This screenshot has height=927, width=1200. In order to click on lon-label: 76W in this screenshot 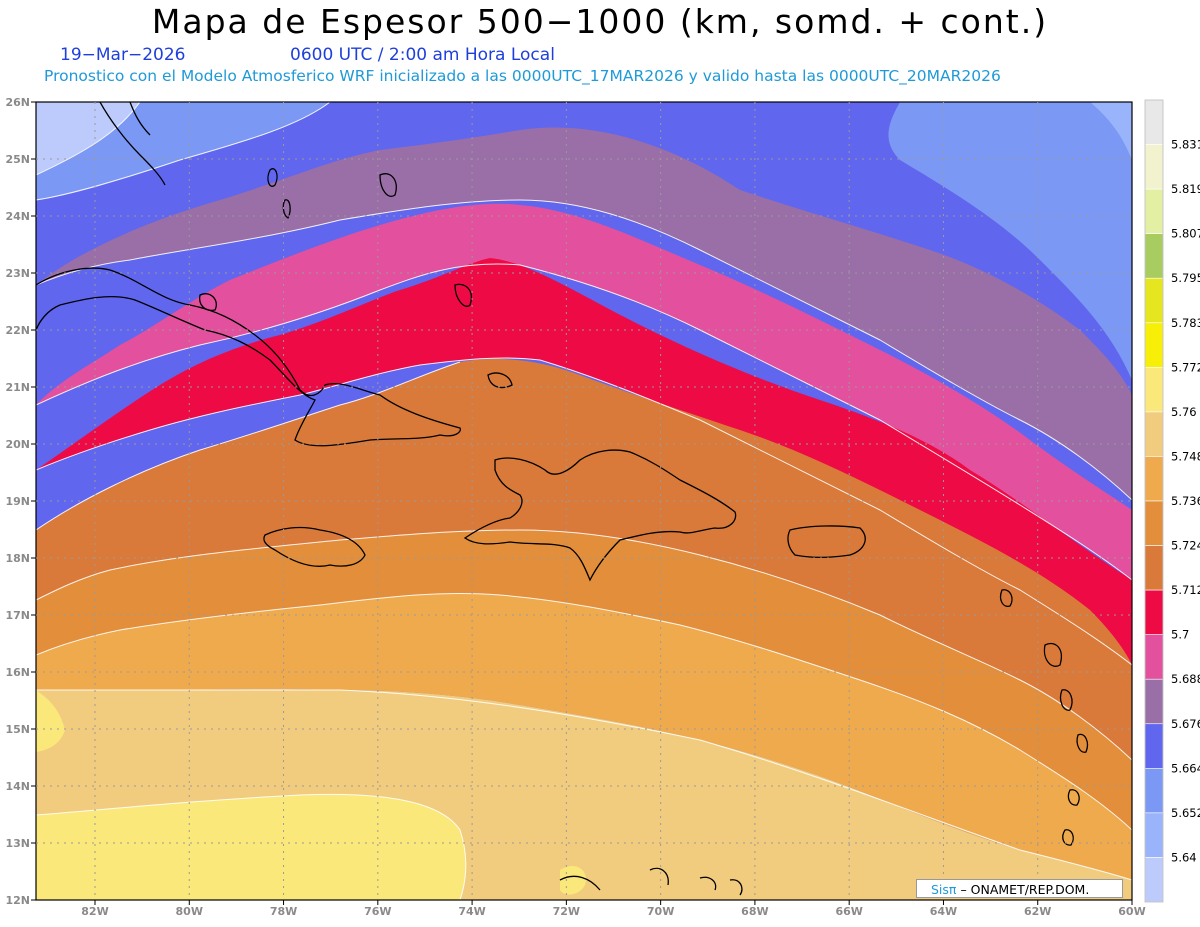, I will do `click(377, 911)`.